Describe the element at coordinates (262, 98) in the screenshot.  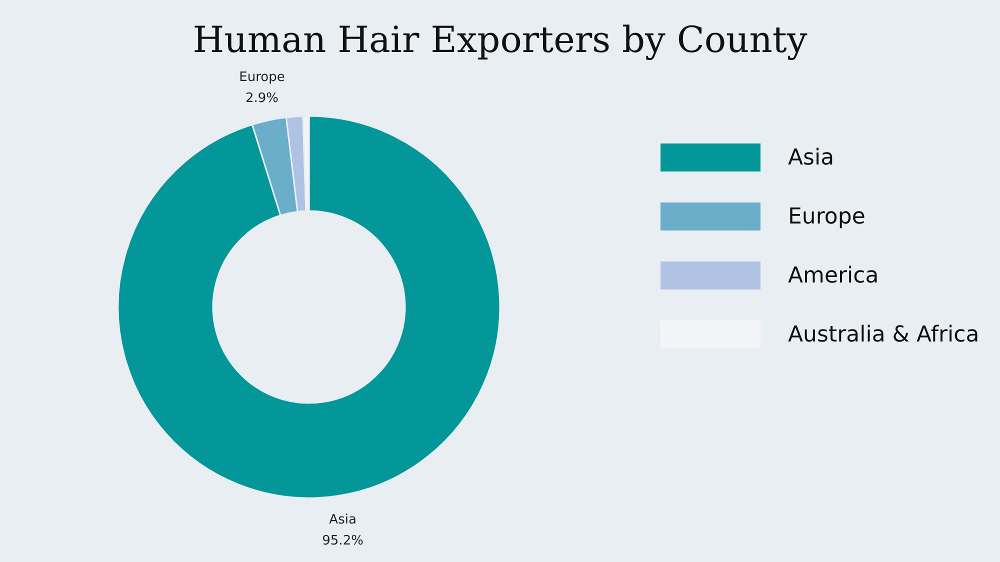
I see `data-label: 2.9%` at that location.